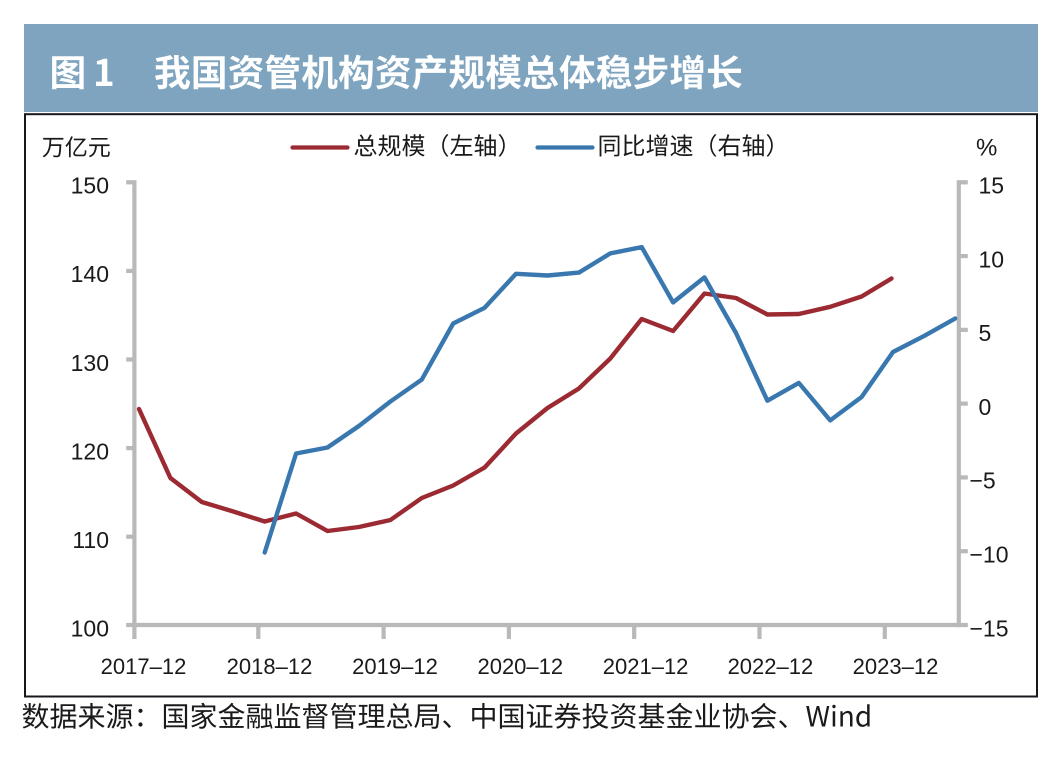 The width and height of the screenshot is (1058, 769). Describe the element at coordinates (90, 629) in the screenshot. I see `svg-text: 100` at that location.